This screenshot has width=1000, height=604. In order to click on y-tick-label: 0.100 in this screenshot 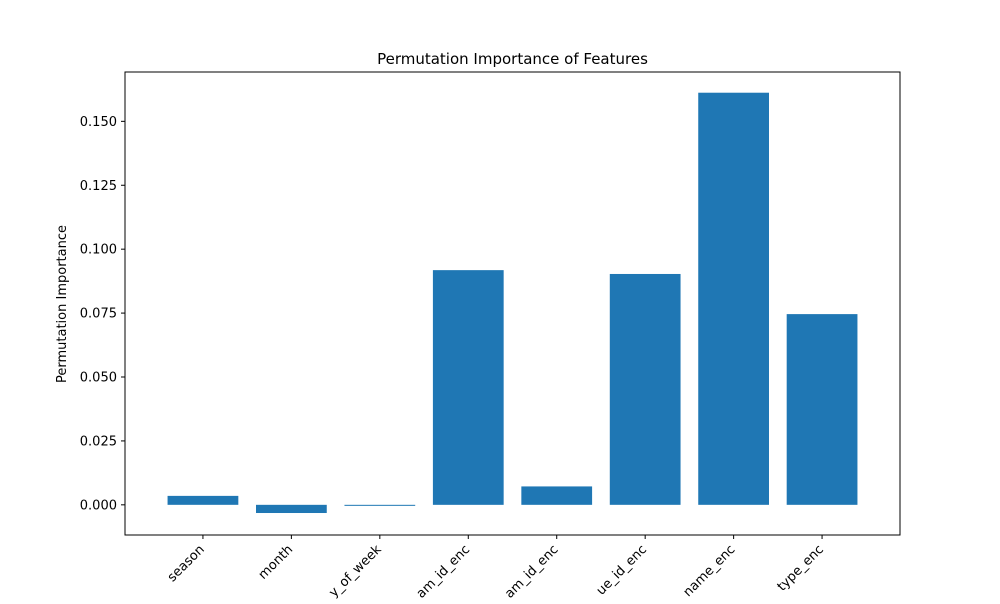, I will do `click(98, 250)`.